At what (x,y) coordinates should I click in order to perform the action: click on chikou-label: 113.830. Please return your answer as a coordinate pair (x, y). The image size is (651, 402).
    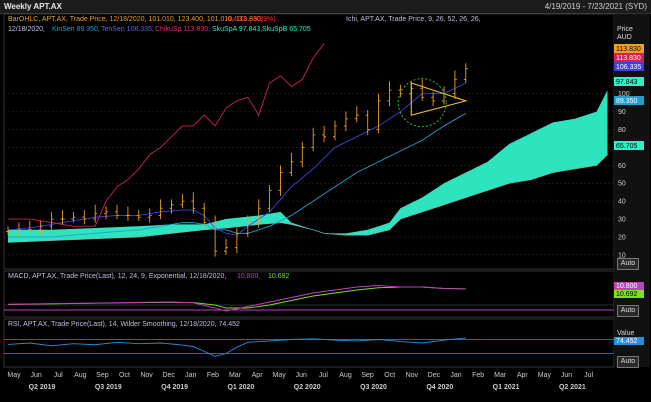
    Looking at the image, I should click on (628, 58).